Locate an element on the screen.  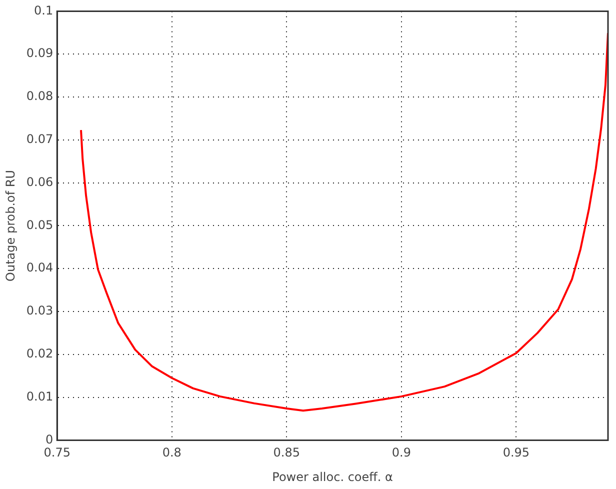
y-tick-label: 0.05 is located at coordinates (40, 225).